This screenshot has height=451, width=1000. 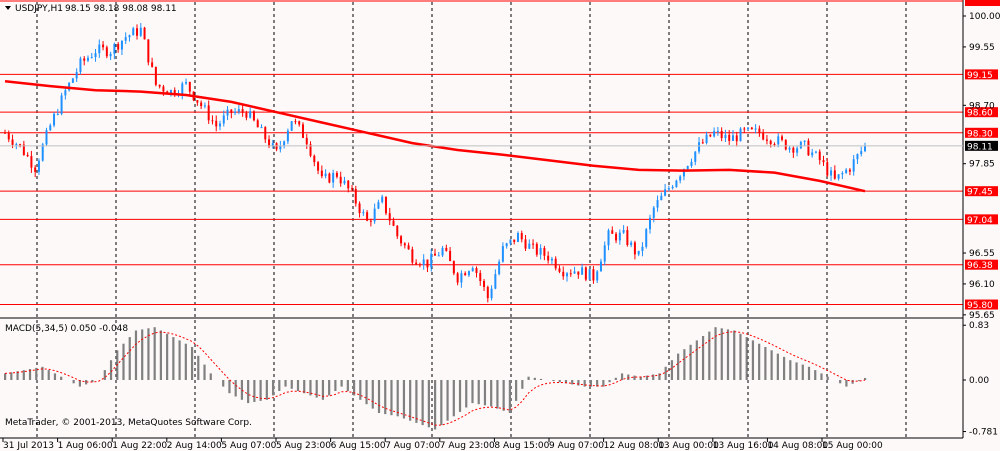 I want to click on x-tick-label: 13 Aug 16:00, so click(x=743, y=446).